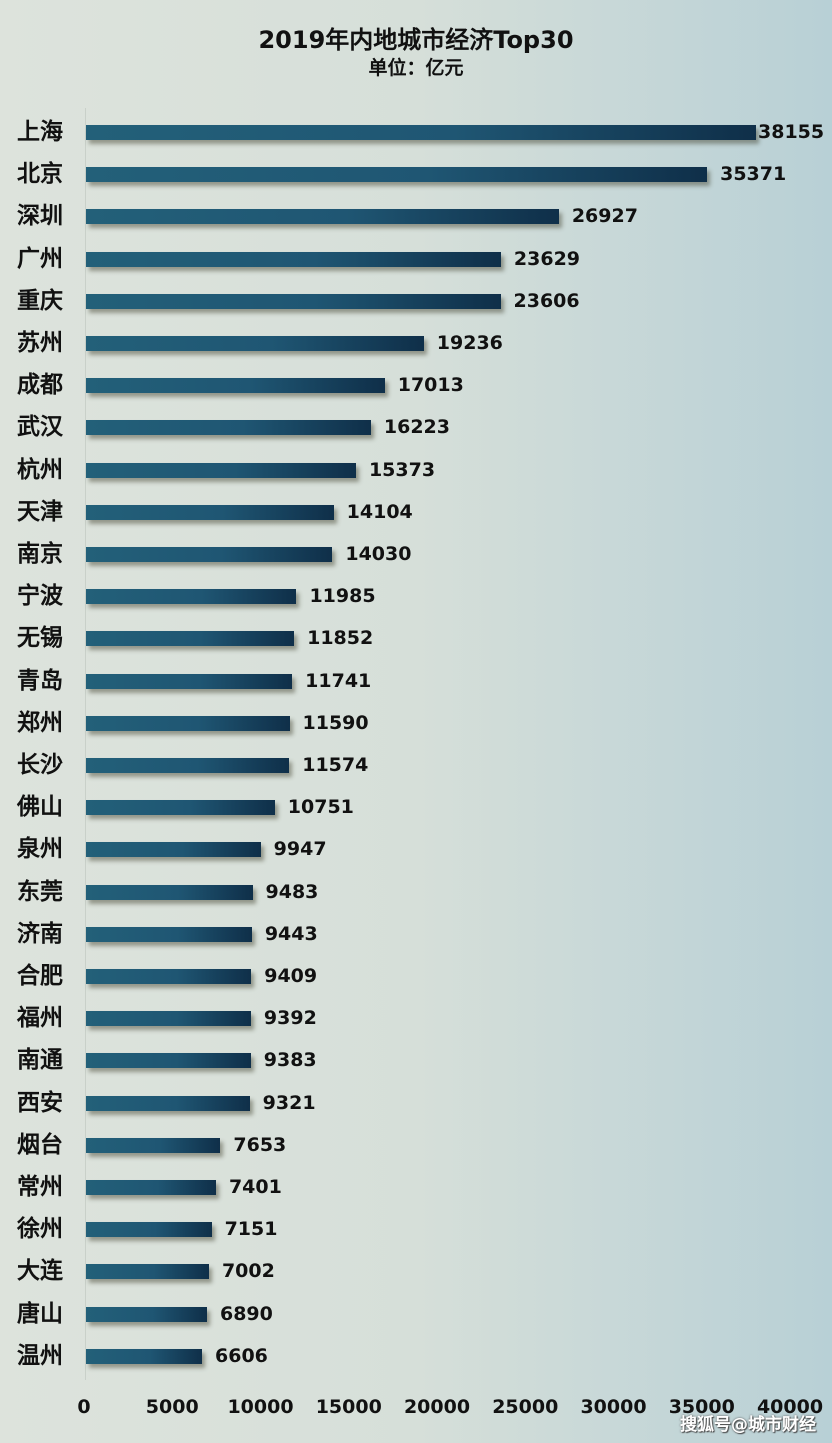 The image size is (832, 1443). Describe the element at coordinates (40, 427) in the screenshot. I see `category-label: 武汉` at that location.